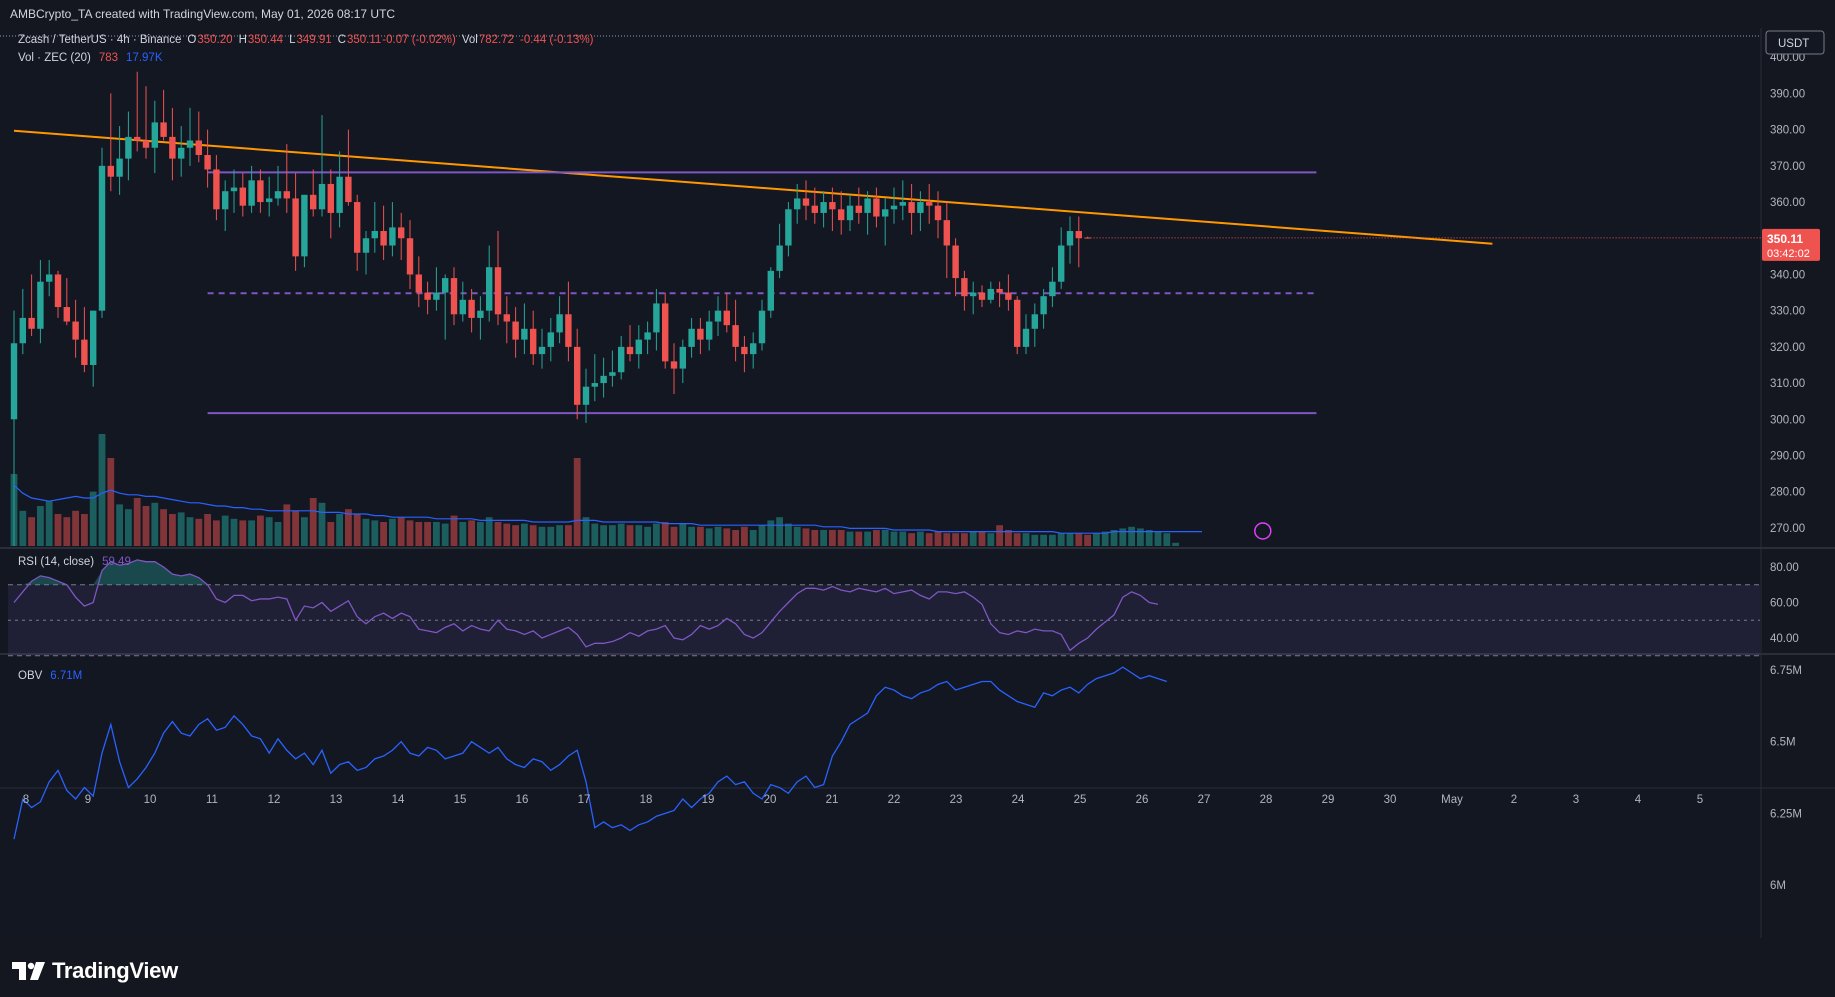  I want to click on obv-pane: OBV 6.71M, so click(590, 753).